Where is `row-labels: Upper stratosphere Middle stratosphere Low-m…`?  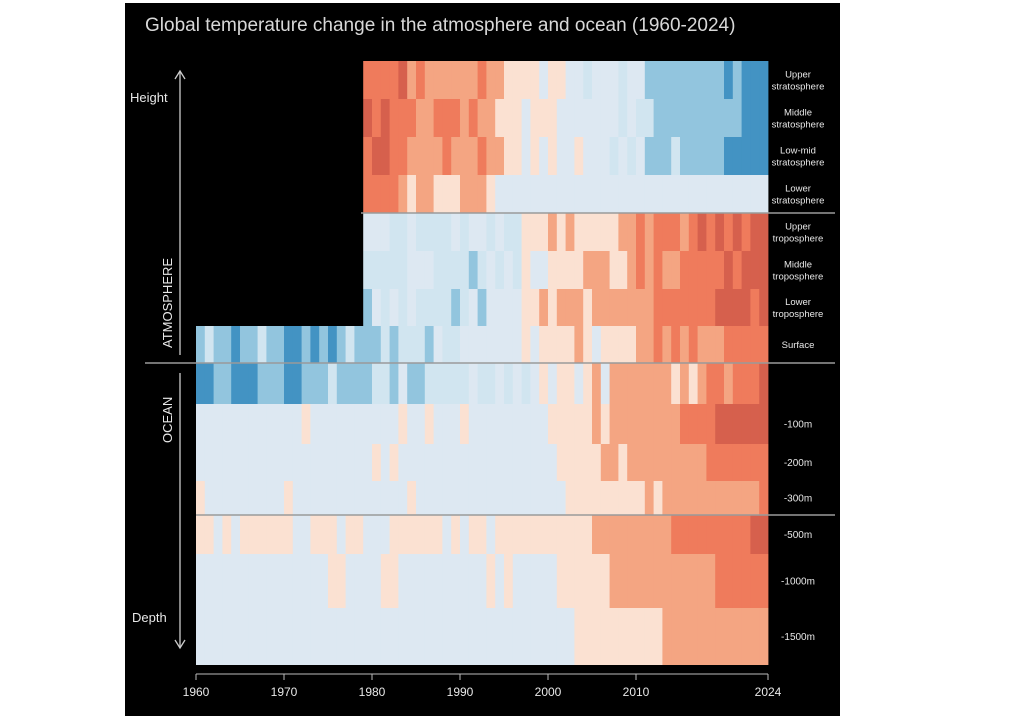
row-labels: Upper stratosphere Middle stratosphere Low-m… is located at coordinates (798, 357).